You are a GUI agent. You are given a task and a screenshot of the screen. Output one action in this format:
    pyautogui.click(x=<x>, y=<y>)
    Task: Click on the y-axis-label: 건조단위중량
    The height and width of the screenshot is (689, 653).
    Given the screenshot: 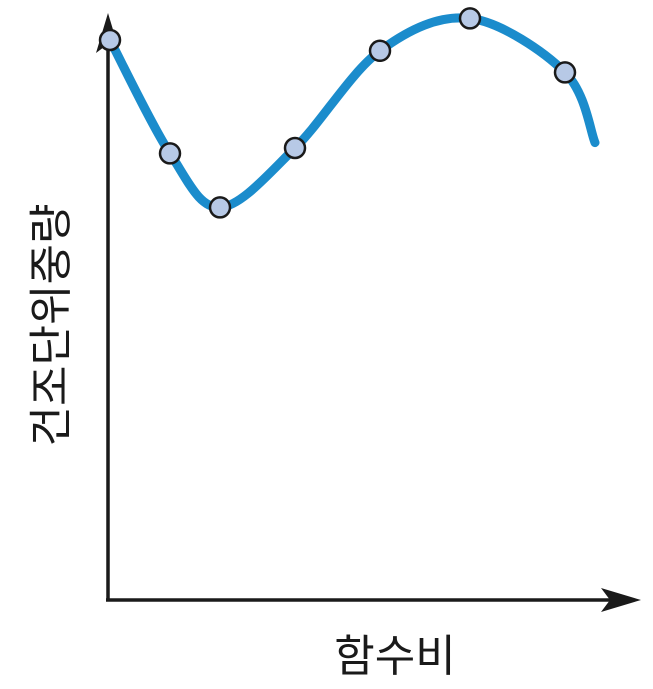 What is the action you would take?
    pyautogui.click(x=51, y=325)
    